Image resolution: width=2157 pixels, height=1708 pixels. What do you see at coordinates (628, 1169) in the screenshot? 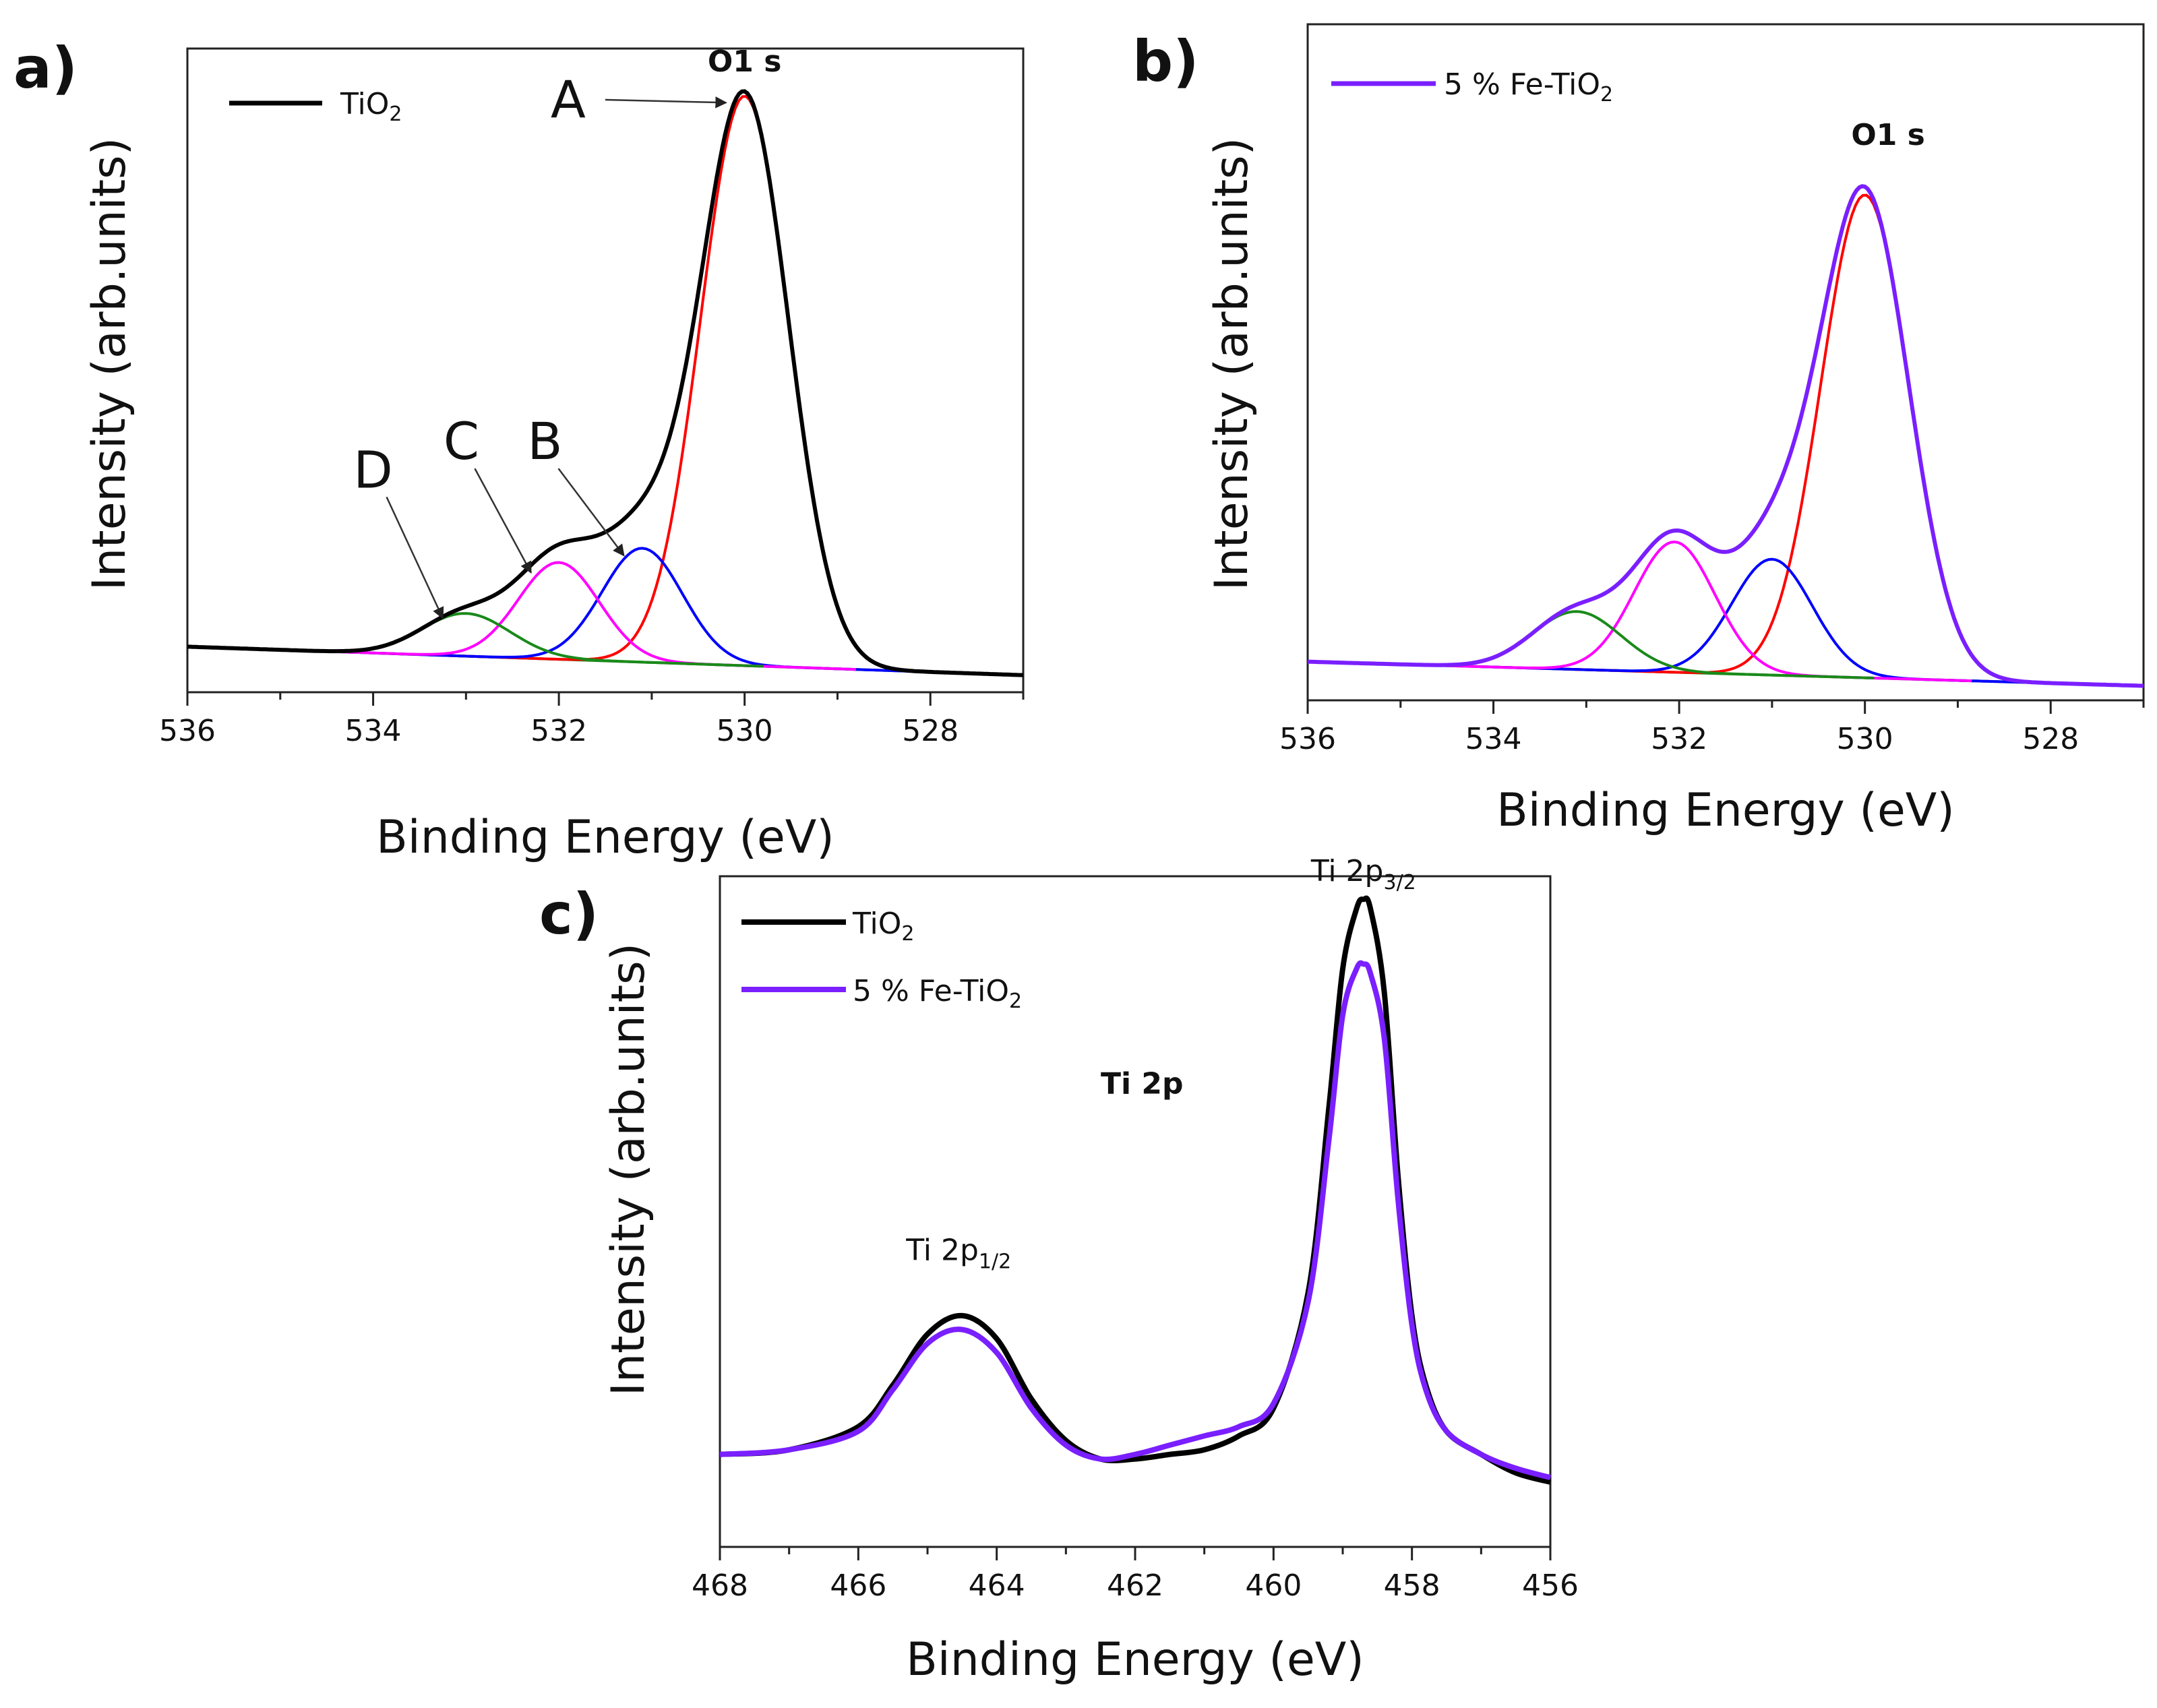
I see `panel-c-y-axis-title: Intensity (arb.units)` at bounding box center [628, 1169].